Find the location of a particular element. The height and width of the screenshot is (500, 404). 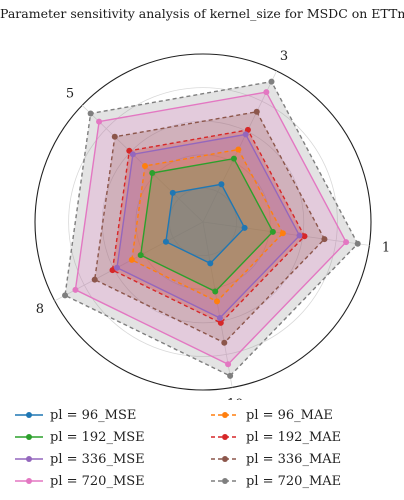

legend-item-pl-720-mse: pl = 720_MSE is located at coordinates (79, 481).